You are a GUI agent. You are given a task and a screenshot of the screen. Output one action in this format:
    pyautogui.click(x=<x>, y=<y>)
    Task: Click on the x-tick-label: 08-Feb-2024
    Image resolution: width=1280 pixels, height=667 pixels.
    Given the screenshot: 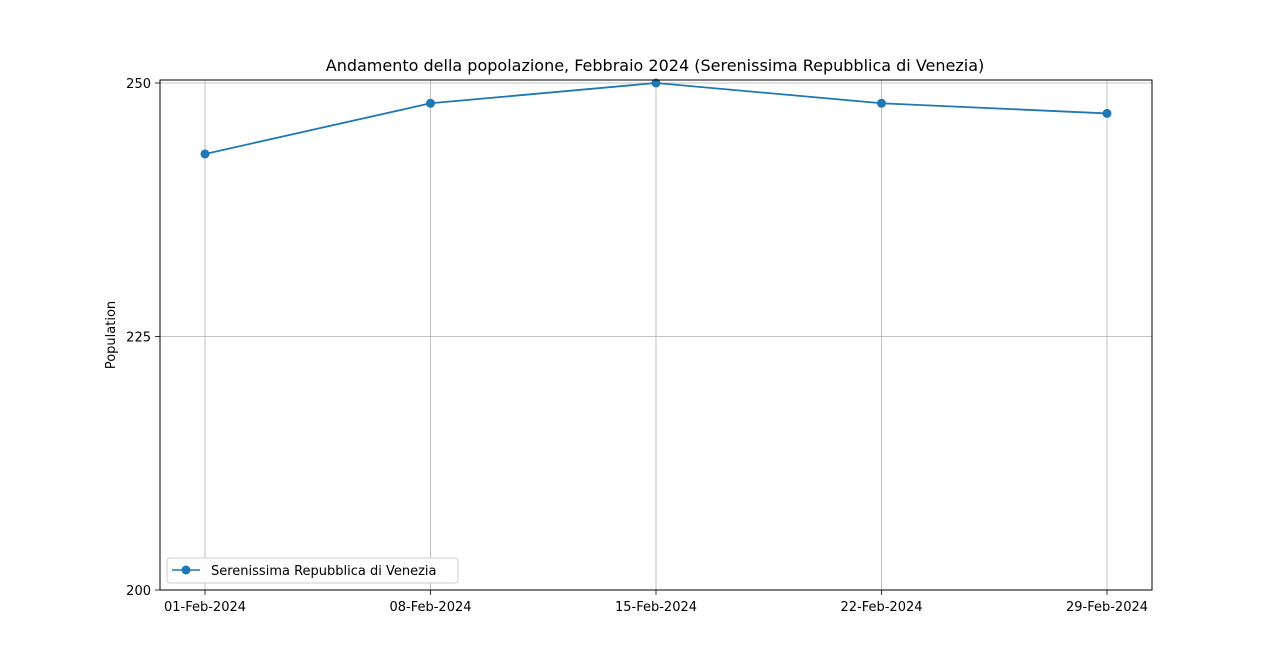 What is the action you would take?
    pyautogui.click(x=430, y=607)
    